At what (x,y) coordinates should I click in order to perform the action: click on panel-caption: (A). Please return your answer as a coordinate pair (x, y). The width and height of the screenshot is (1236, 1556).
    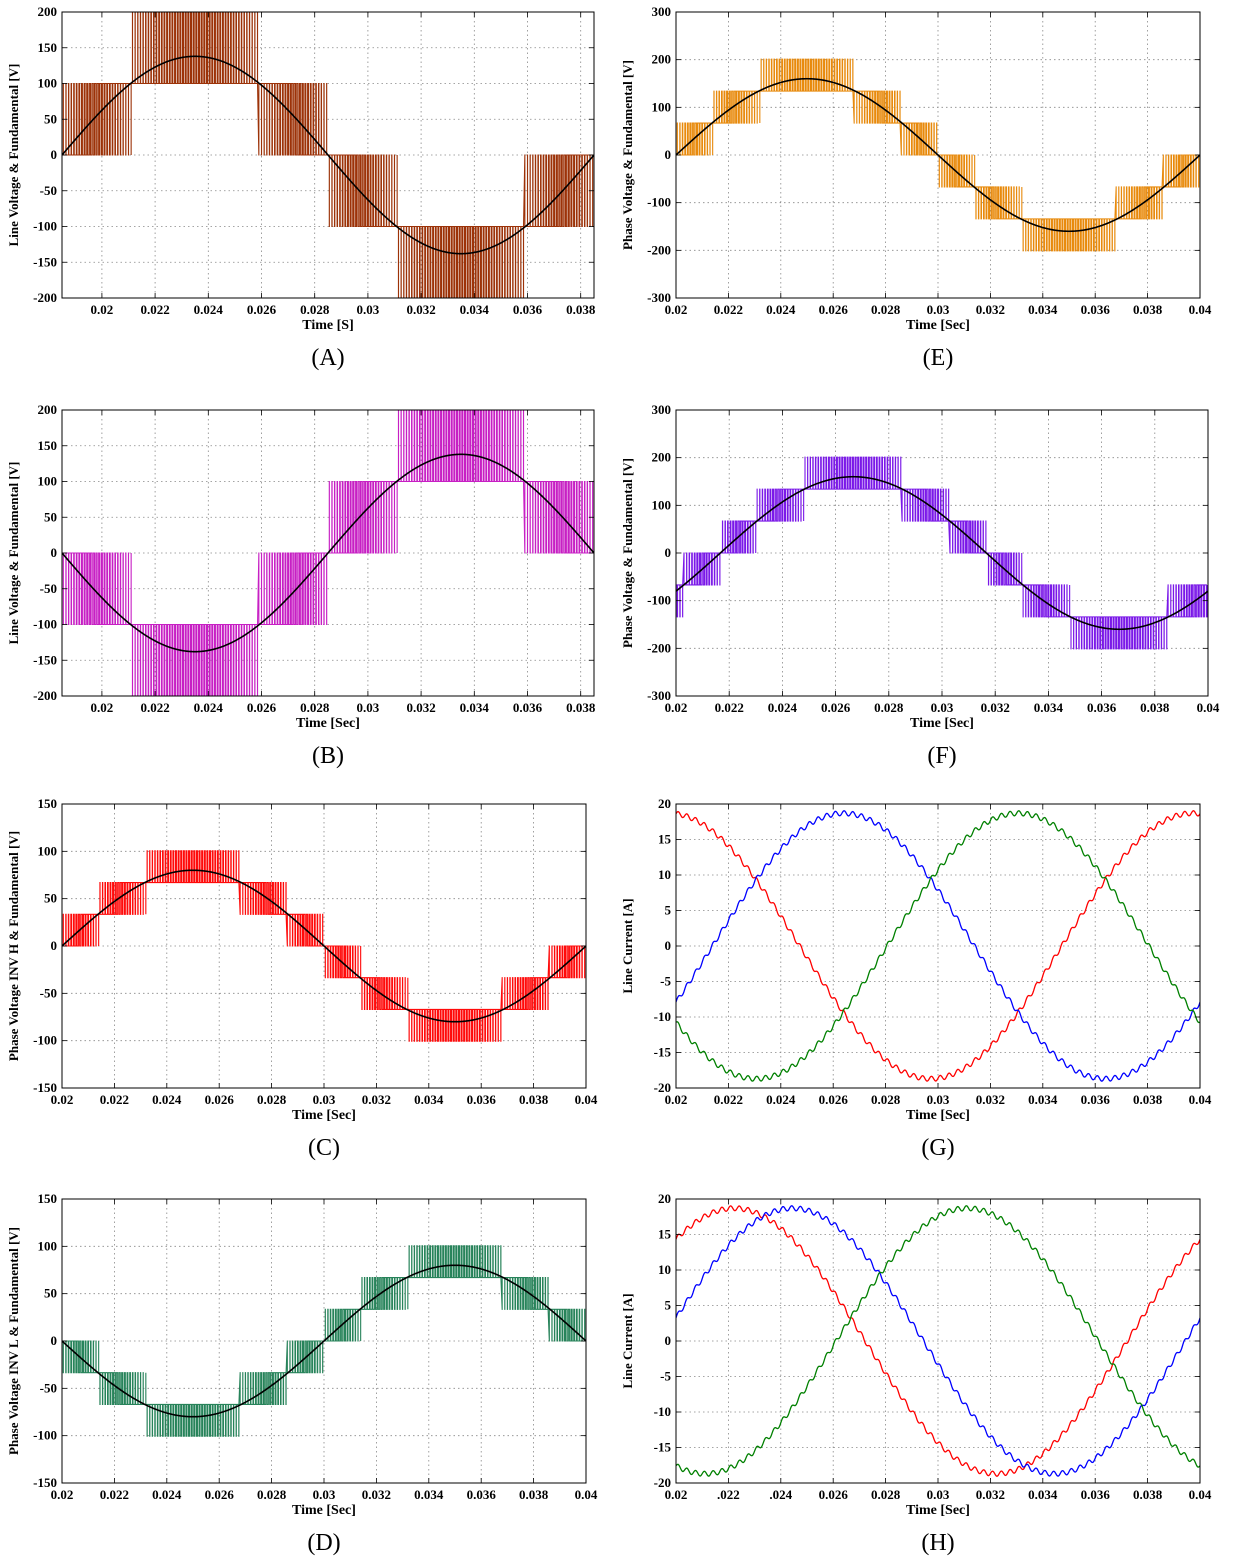
    Looking at the image, I should click on (327, 358).